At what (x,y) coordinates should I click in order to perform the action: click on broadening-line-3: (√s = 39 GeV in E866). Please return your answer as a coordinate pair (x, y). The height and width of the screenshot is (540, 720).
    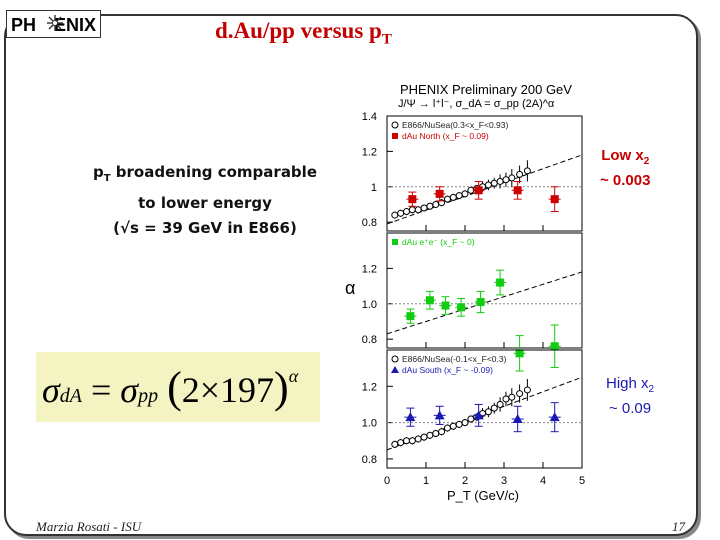
    Looking at the image, I should click on (205, 228).